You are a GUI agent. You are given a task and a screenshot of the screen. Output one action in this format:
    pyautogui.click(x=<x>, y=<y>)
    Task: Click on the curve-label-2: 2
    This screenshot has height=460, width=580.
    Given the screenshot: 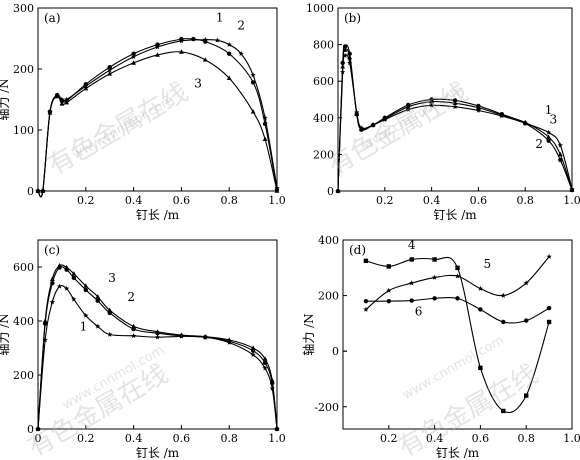 What is the action you would take?
    pyautogui.click(x=131, y=297)
    